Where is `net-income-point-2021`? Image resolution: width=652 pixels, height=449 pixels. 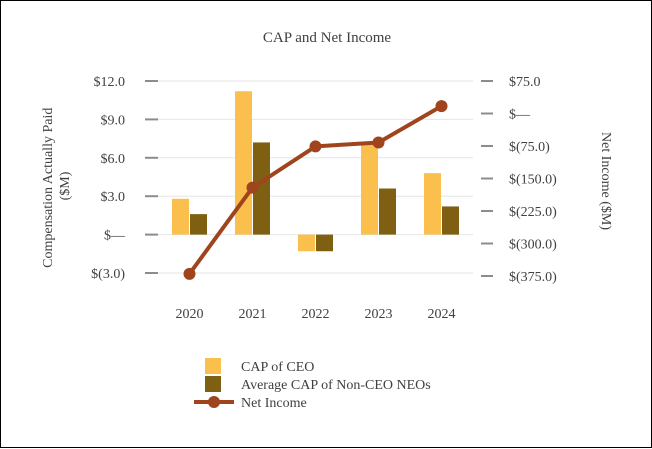
net-income-point-2021 is located at coordinates (252, 187).